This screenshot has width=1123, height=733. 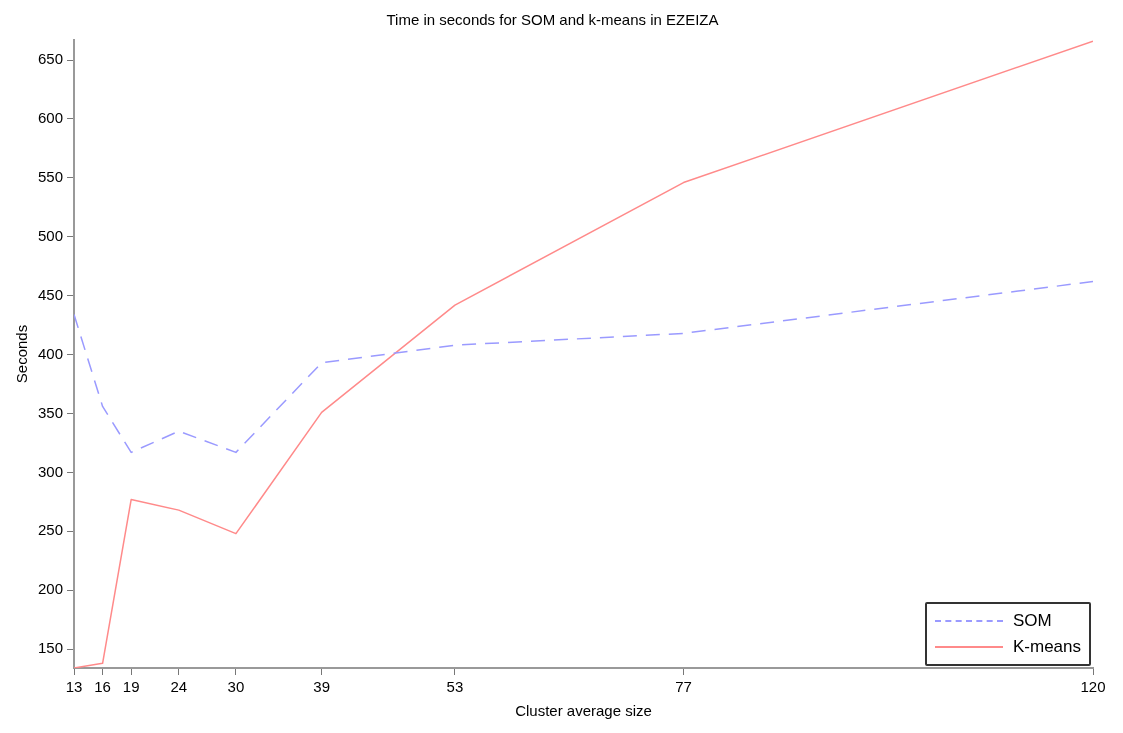 What do you see at coordinates (131, 687) in the screenshot?
I see `x-tick-label: 19` at bounding box center [131, 687].